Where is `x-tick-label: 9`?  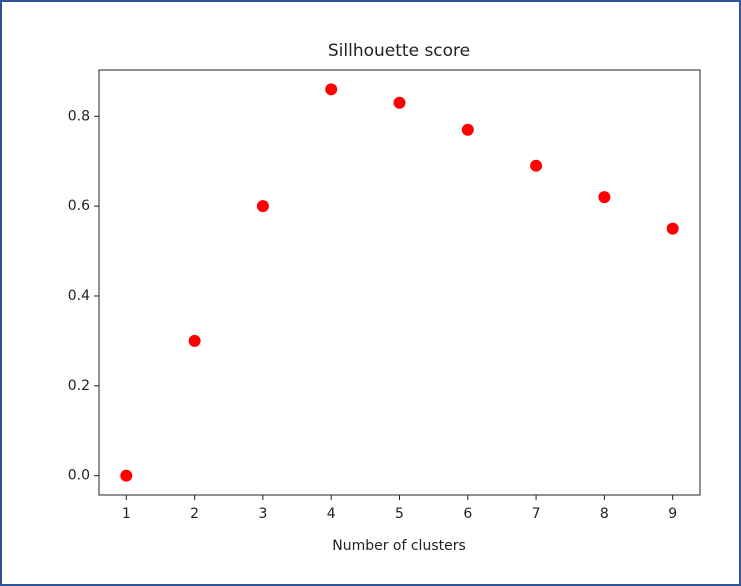 x-tick-label: 9 is located at coordinates (672, 514).